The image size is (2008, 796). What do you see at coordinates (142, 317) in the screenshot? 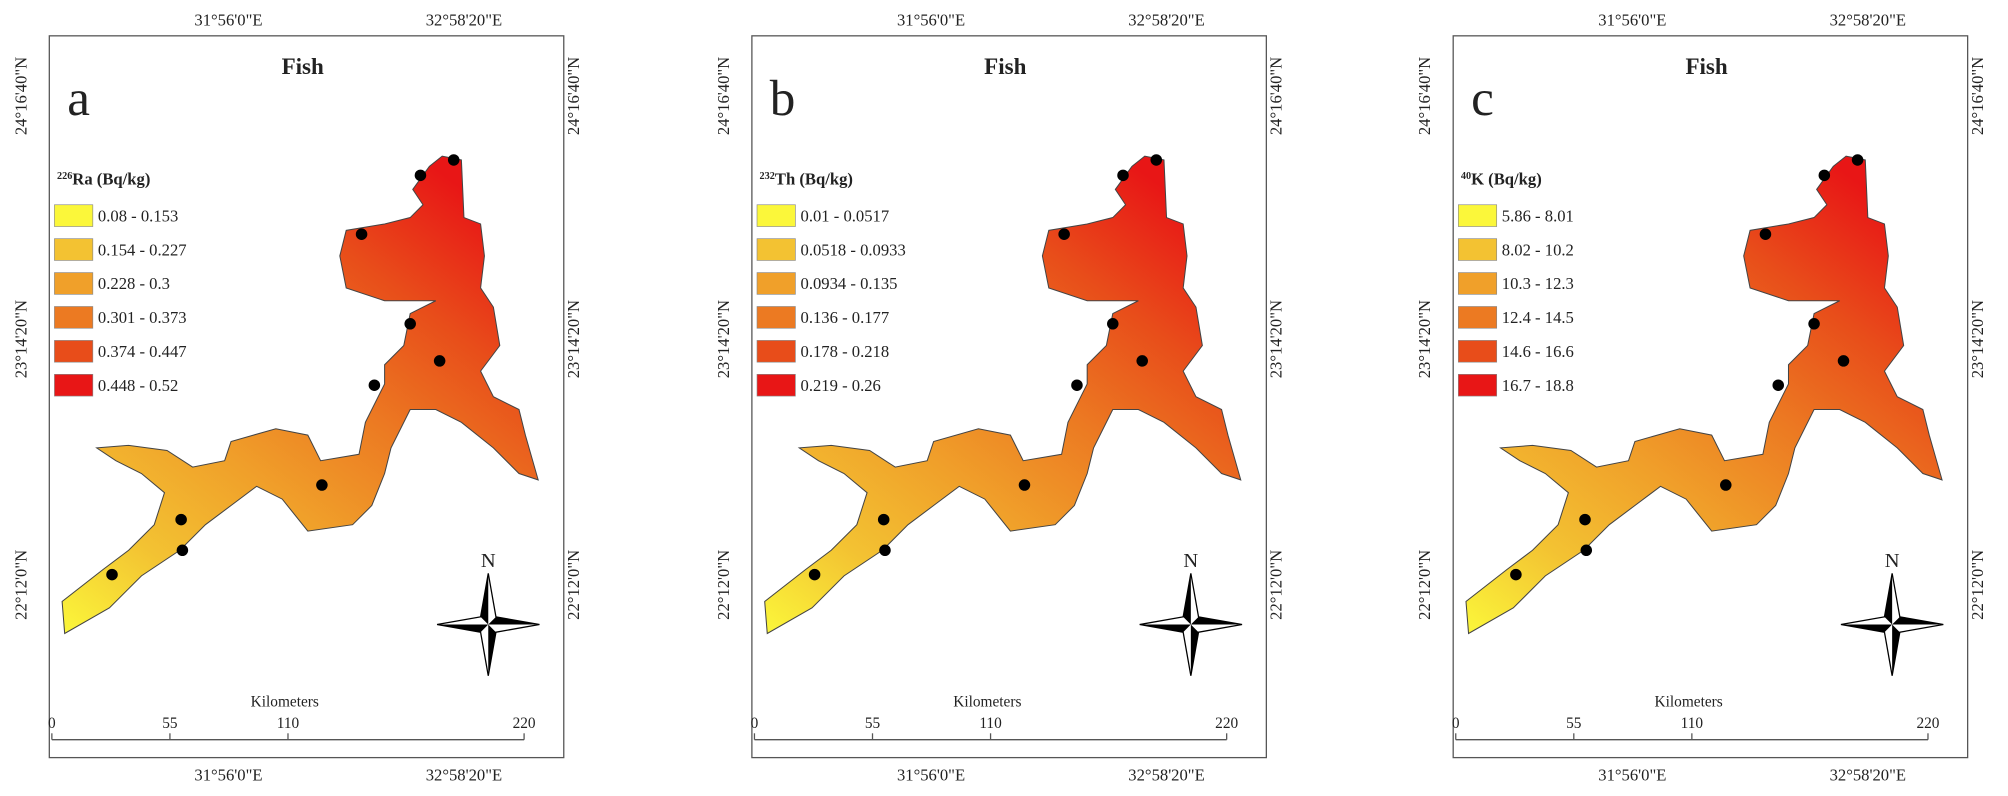
I see `legend-label: 0.301 - 0.373` at bounding box center [142, 317].